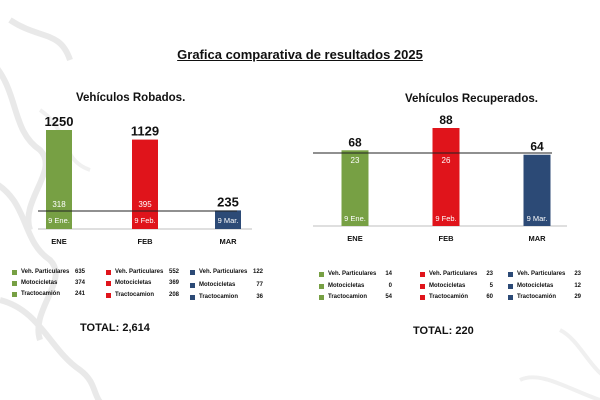 Image resolution: width=600 pixels, height=400 pixels. Describe the element at coordinates (58, 241) in the screenshot. I see `stolen-category-label: ENE` at that location.